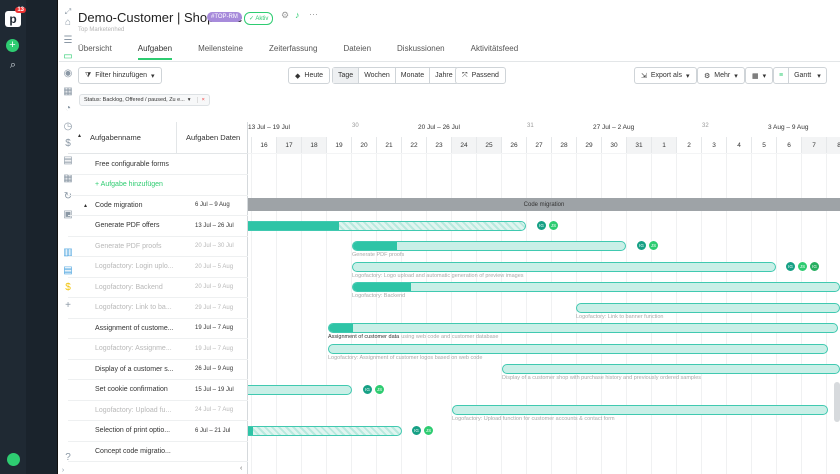  Describe the element at coordinates (421, 48) in the screenshot. I see `tab-discussions: Diskussionen` at that location.